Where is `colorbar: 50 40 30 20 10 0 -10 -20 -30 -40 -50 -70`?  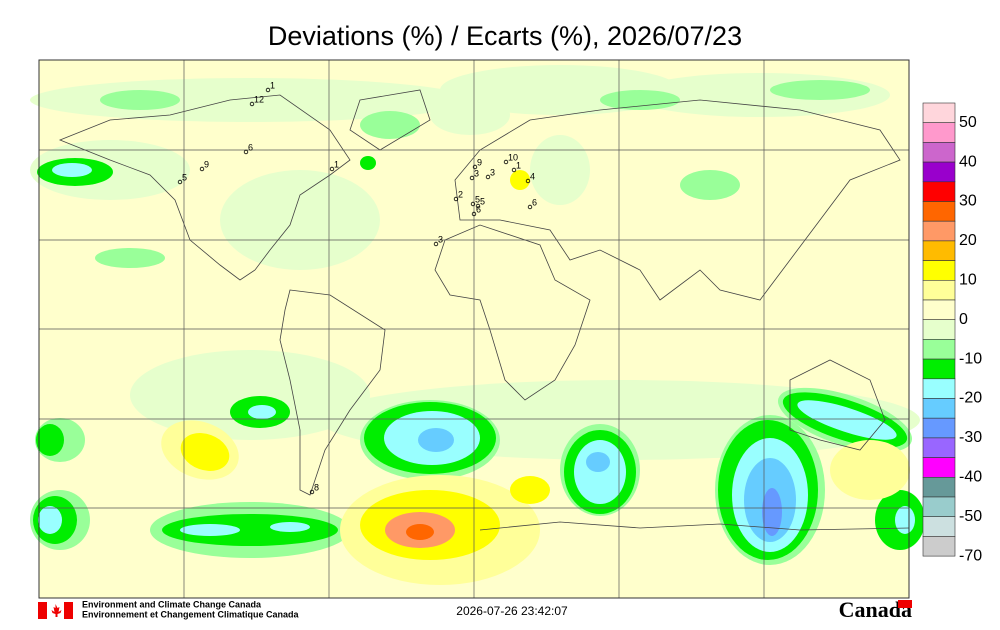 colorbar: 50 40 30 20 10 0 -10 -20 -30 -40 -50 -70 is located at coordinates (952, 333).